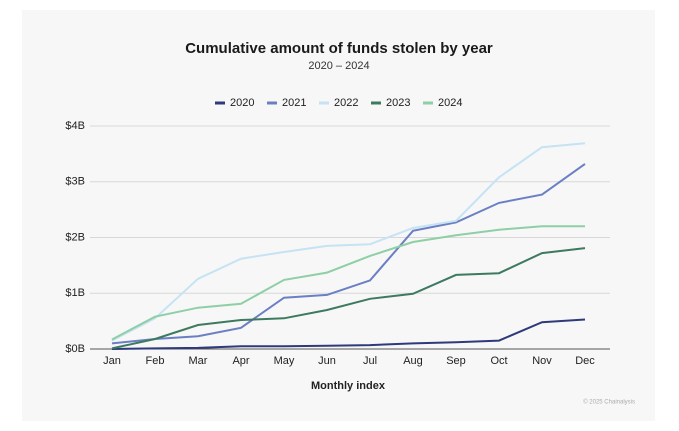  What do you see at coordinates (498, 361) in the screenshot?
I see `x-tick-label: Oct` at bounding box center [498, 361].